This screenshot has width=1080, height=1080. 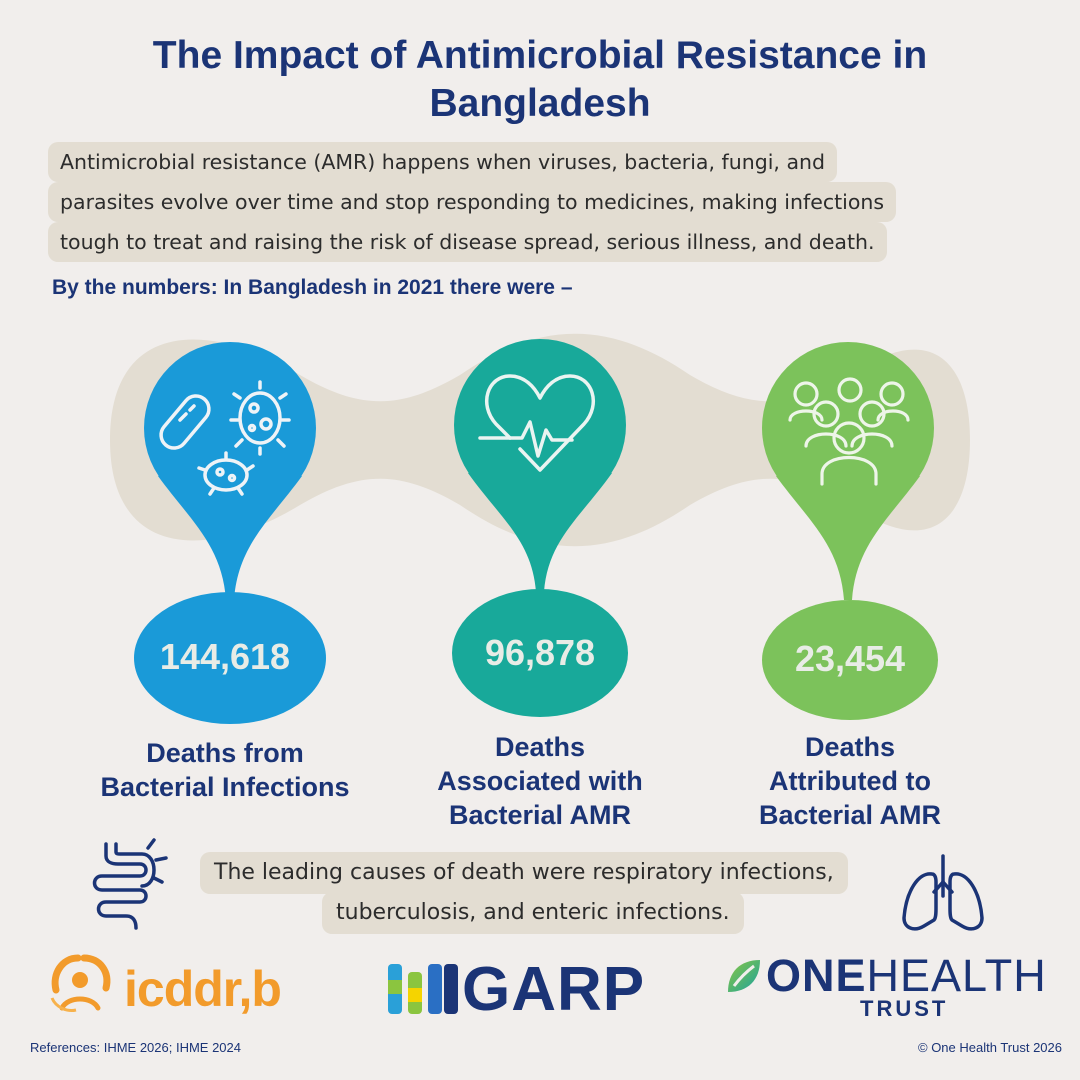 I want to click on stat-value-2: 96,878, so click(x=540, y=652).